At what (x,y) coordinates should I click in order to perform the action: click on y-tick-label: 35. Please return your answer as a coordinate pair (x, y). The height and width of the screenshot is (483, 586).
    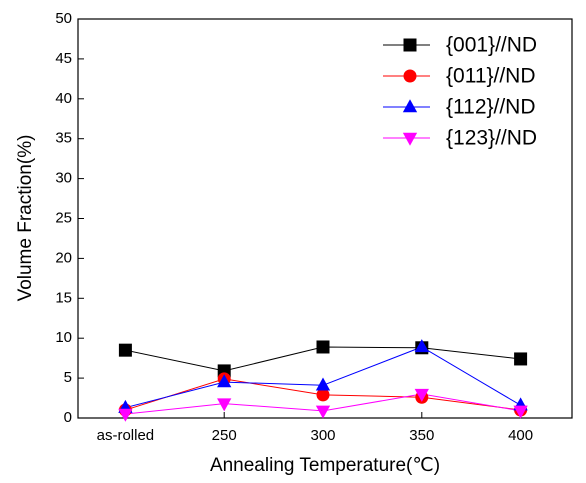
    Looking at the image, I should click on (63, 138).